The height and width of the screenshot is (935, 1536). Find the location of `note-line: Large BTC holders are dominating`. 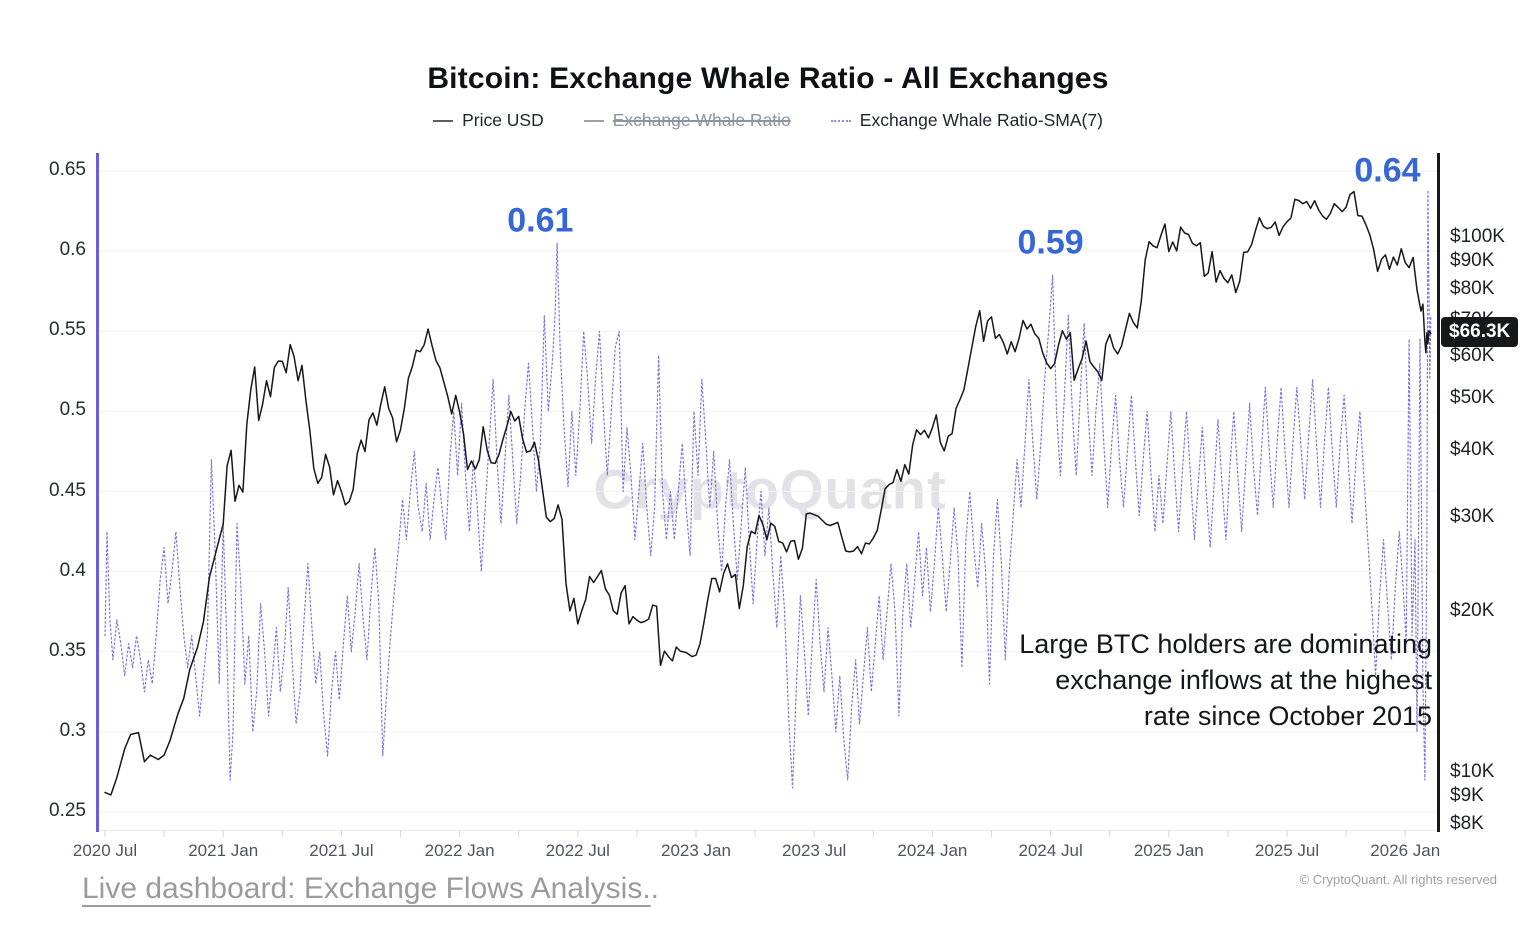

note-line: Large BTC holders are dominating is located at coordinates (1225, 644).